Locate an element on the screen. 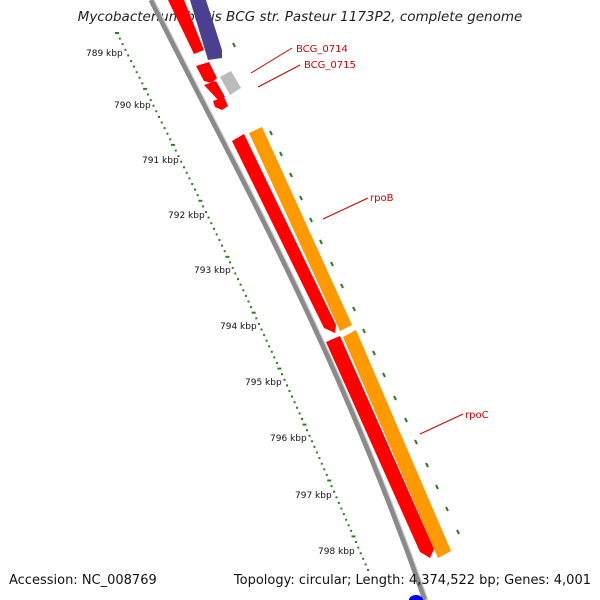 The height and width of the screenshot is (600, 600). bottom-blue-feature is located at coordinates (416, 597).